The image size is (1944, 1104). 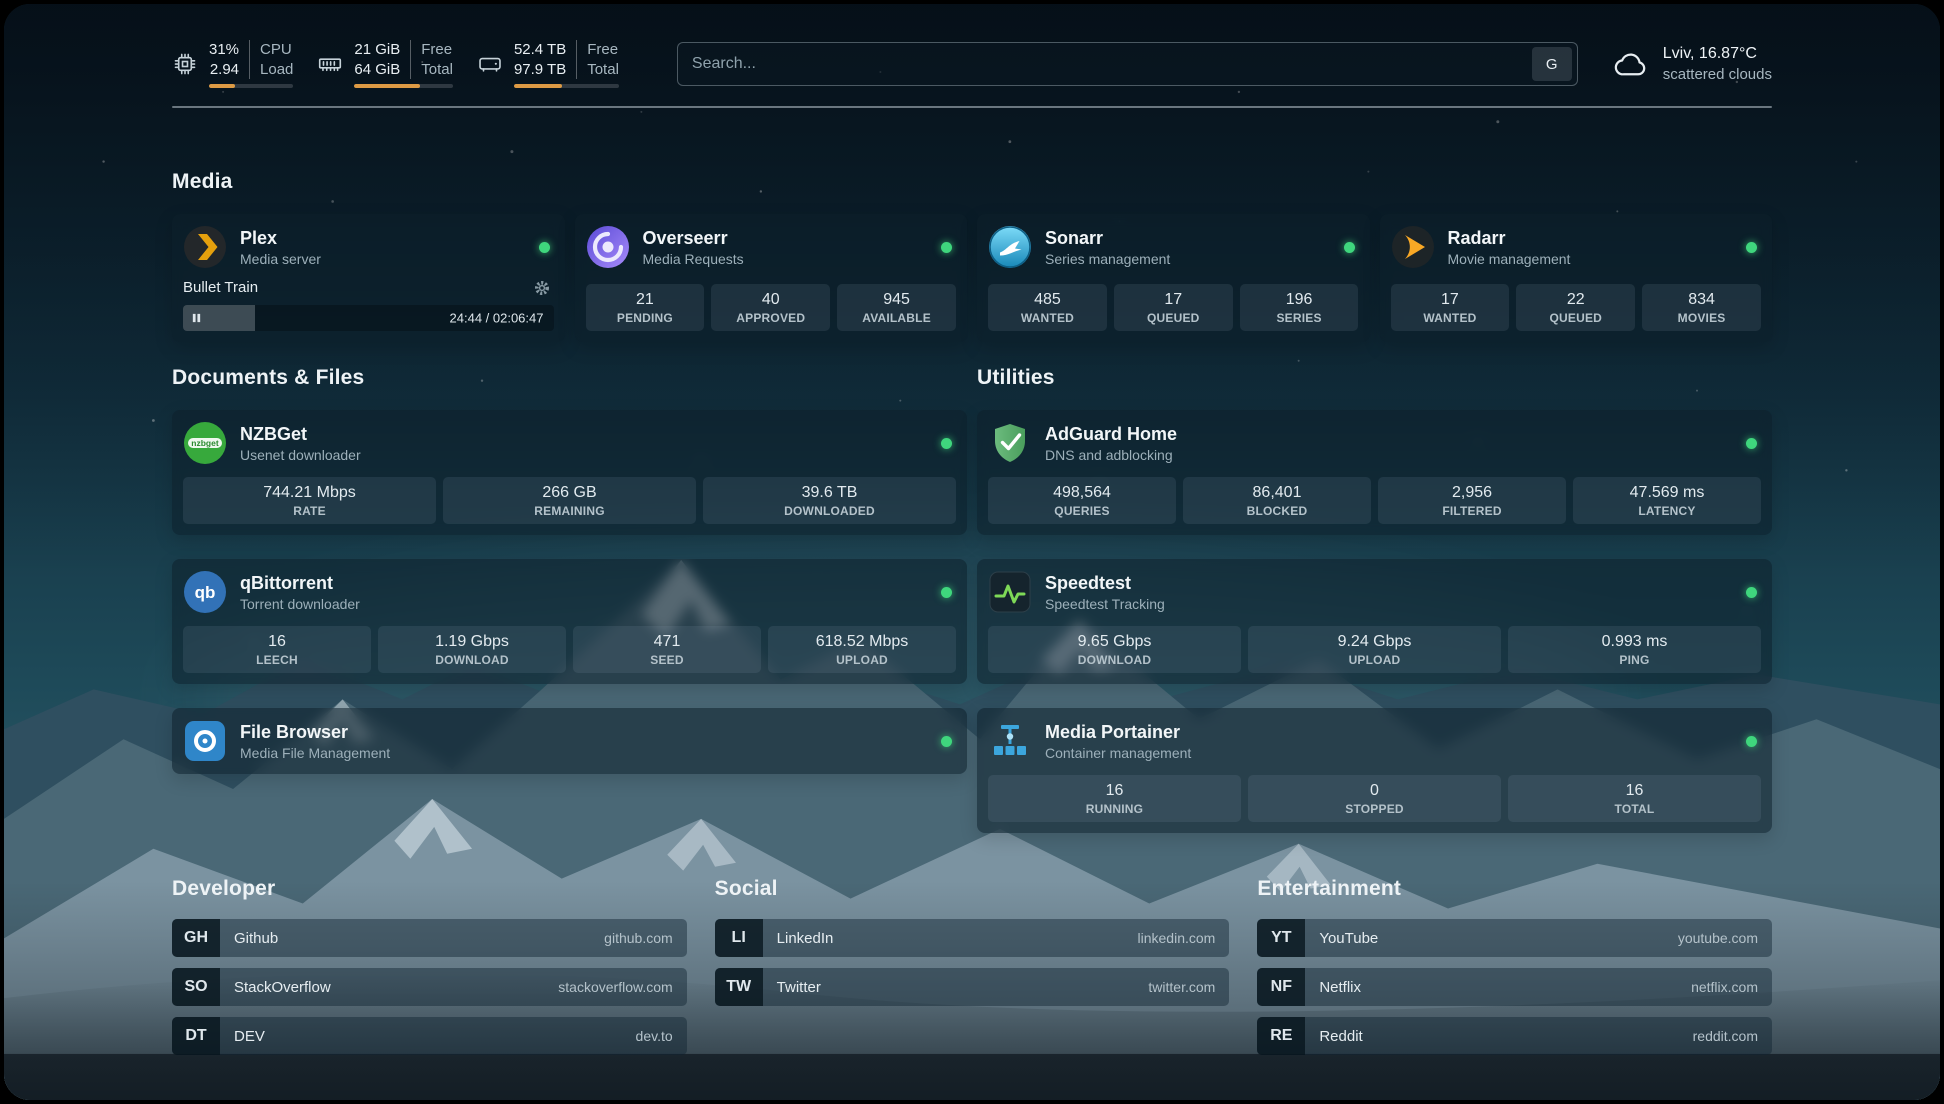 I want to click on cpu-percent: 31%, so click(x=224, y=49).